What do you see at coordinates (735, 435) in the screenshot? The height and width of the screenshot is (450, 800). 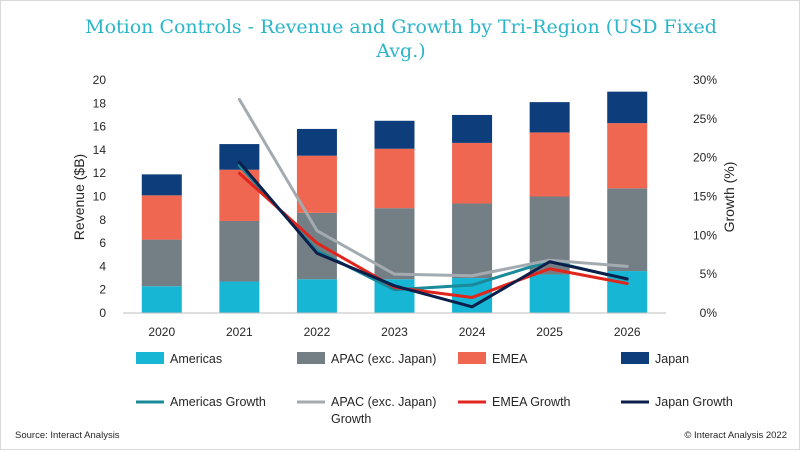 I see `copyright-note: © Interact Analysis 2022` at bounding box center [735, 435].